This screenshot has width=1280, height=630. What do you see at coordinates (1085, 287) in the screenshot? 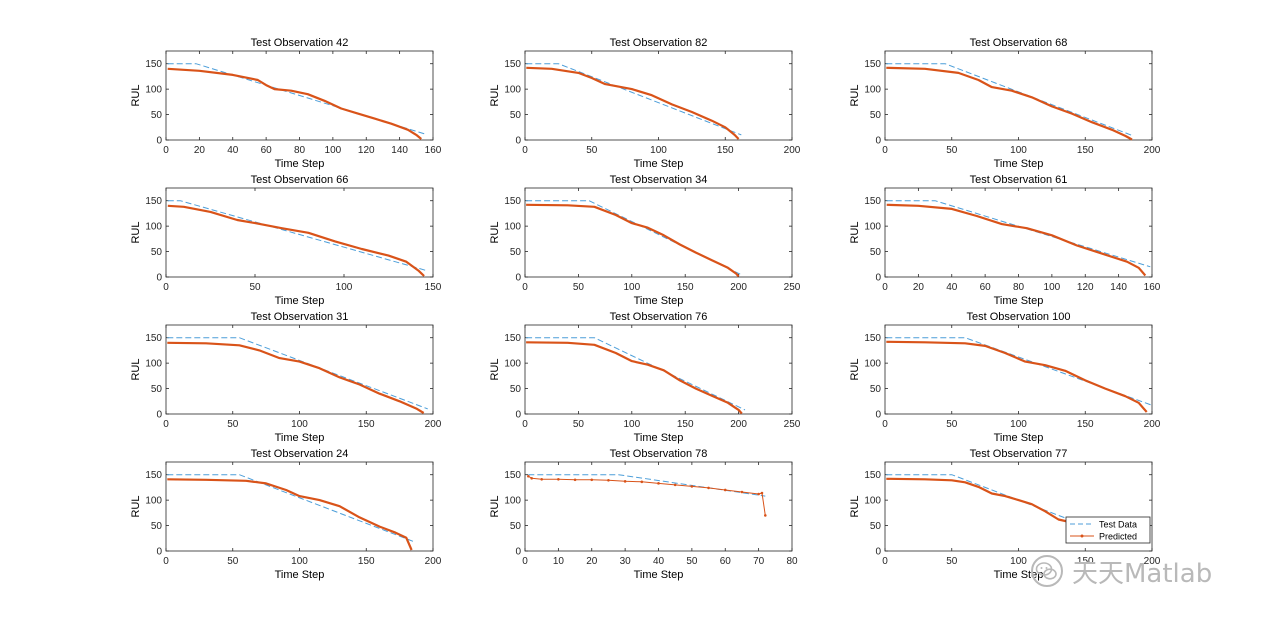
I see `x-tick-label: 120` at bounding box center [1085, 287].